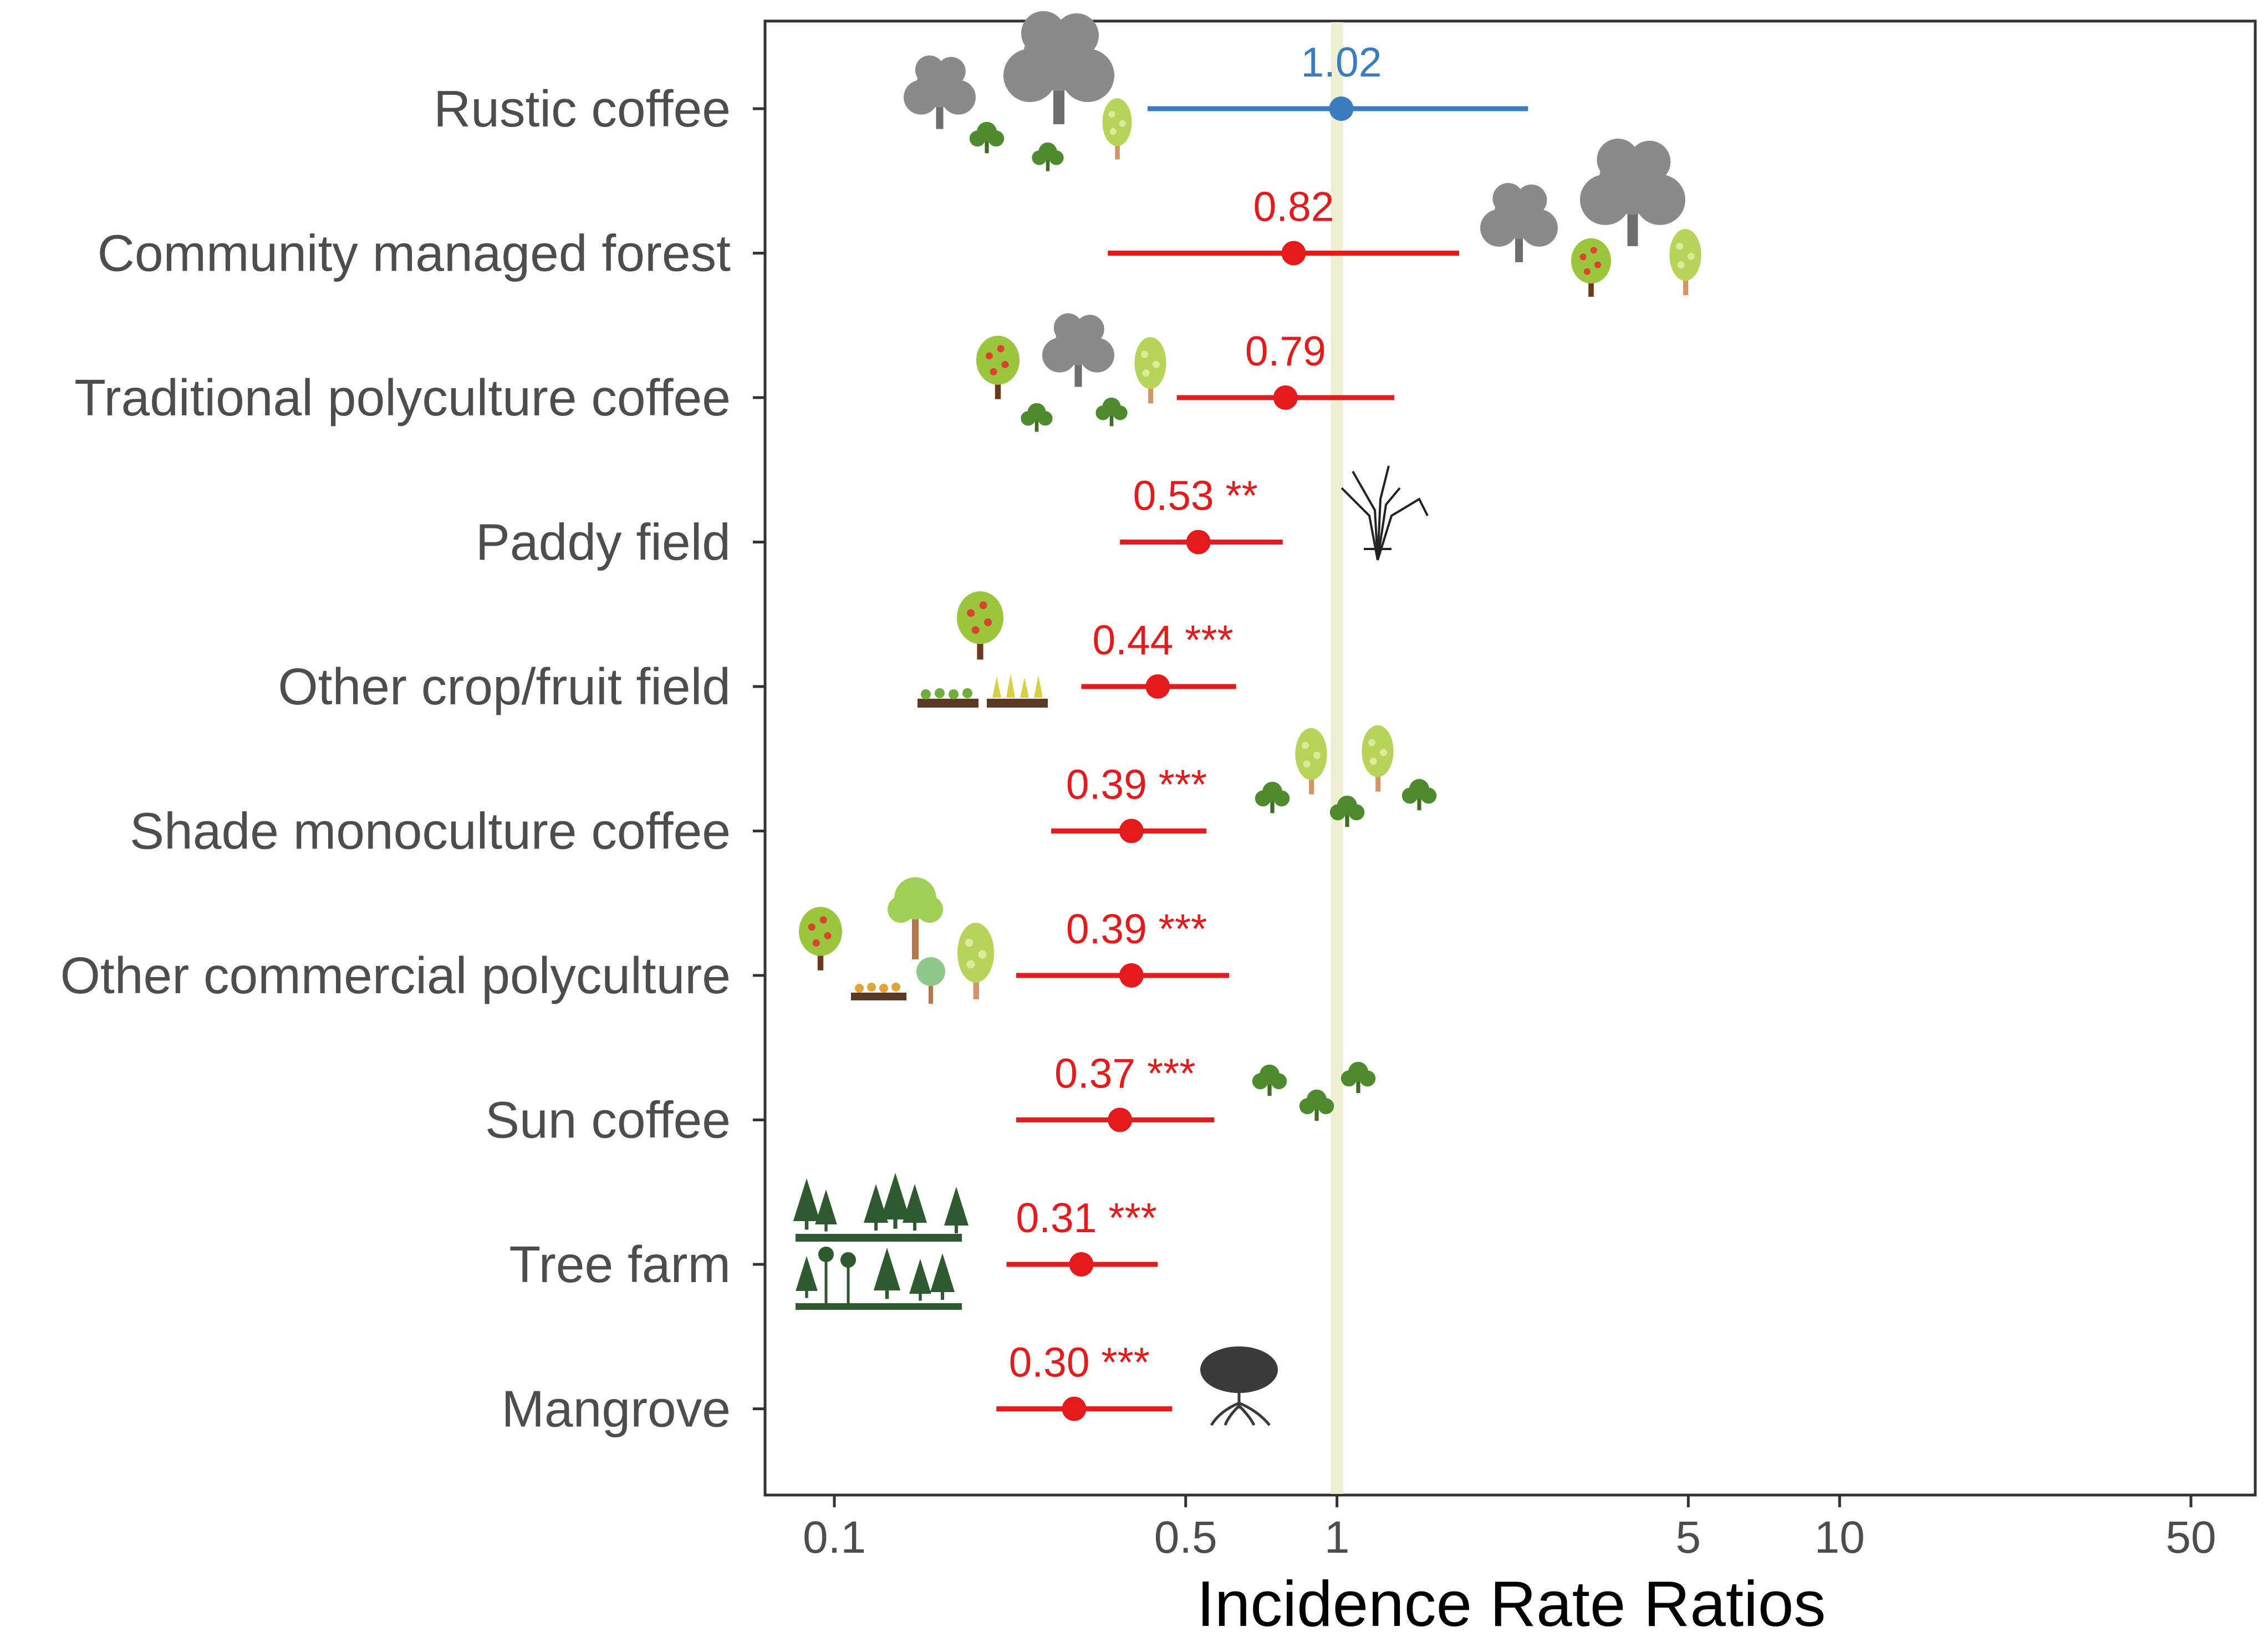 Image resolution: width=2268 pixels, height=1642 pixels. Describe the element at coordinates (1071, 372) in the screenshot. I see `fruit-trees-shrubs-icon` at that location.